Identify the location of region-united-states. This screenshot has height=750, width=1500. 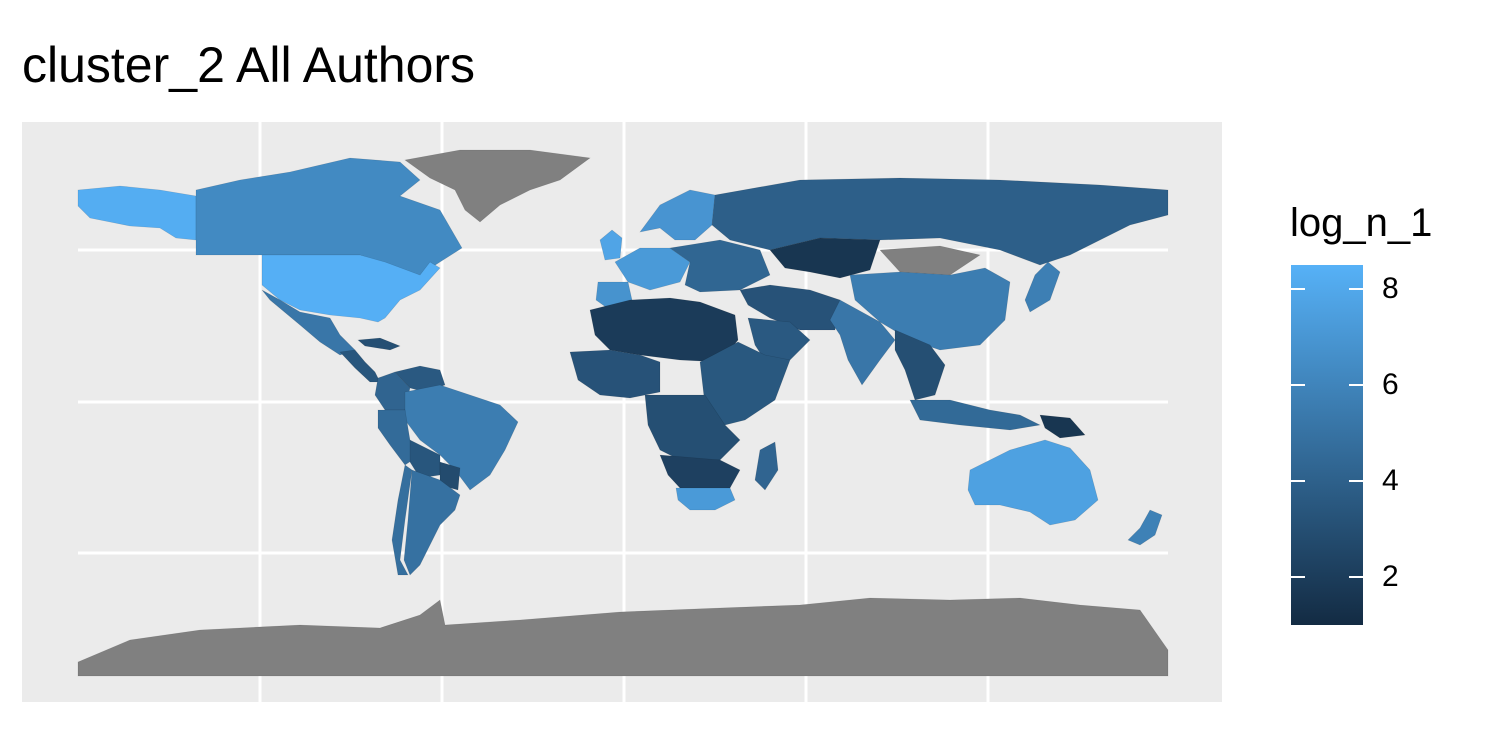
(351, 288).